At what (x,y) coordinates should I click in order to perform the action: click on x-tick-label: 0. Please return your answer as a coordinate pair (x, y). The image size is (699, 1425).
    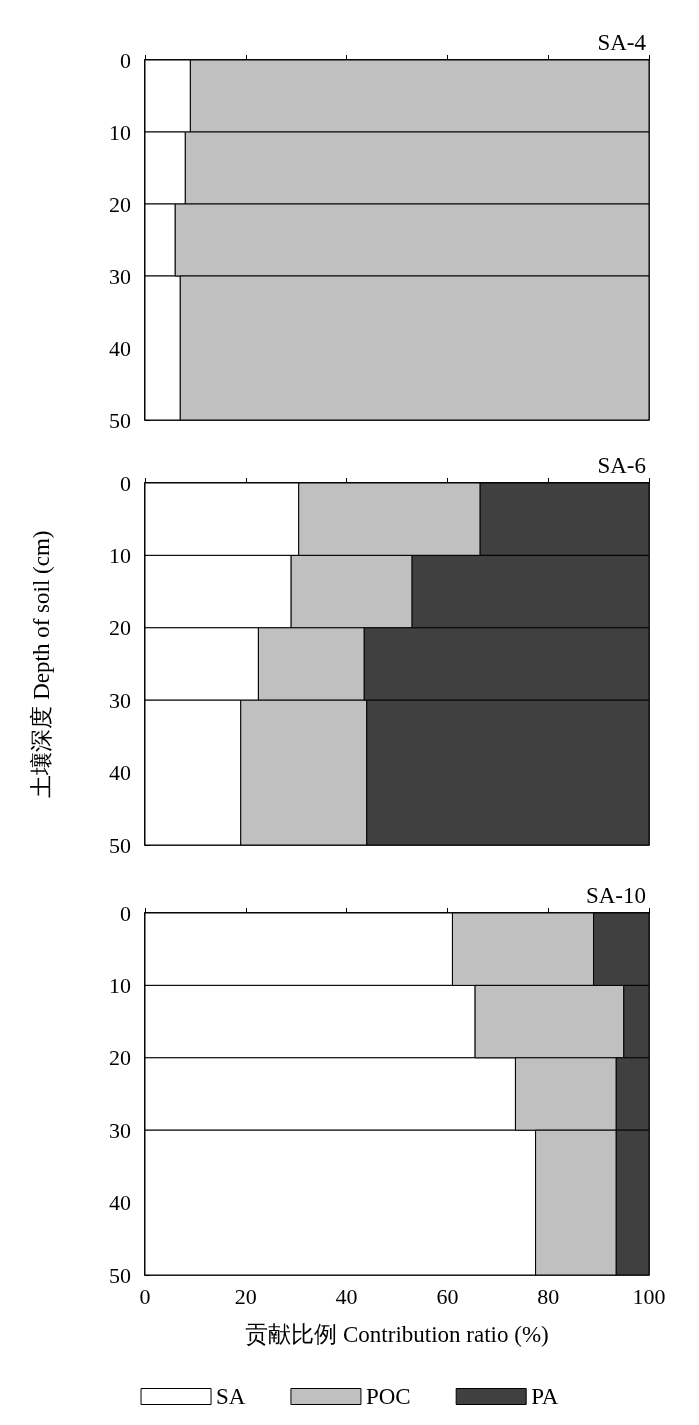
    Looking at the image, I should click on (145, 1296).